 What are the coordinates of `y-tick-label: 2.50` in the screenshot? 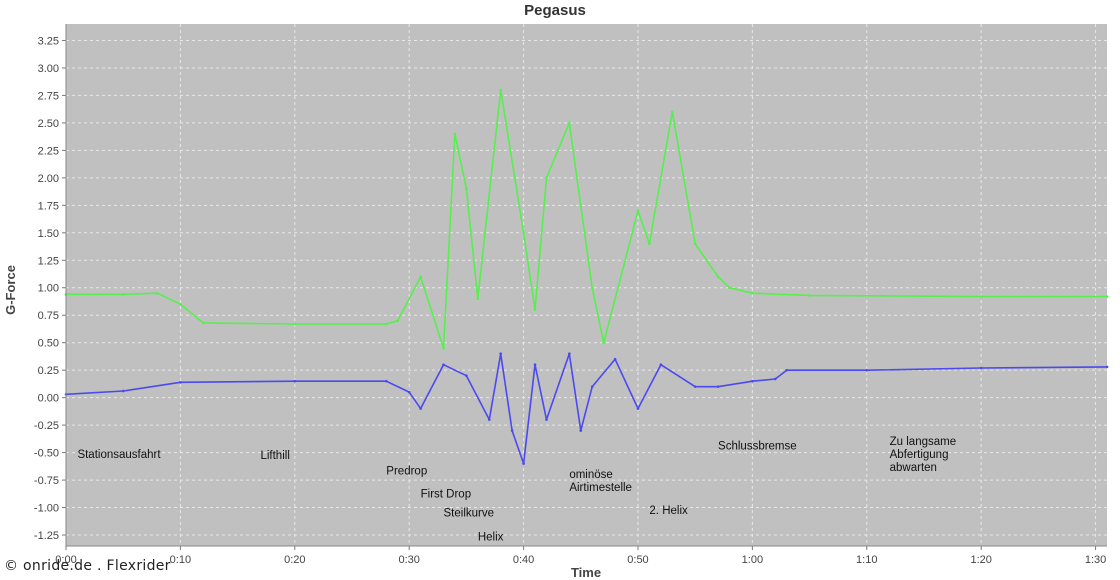 It's located at (48, 124).